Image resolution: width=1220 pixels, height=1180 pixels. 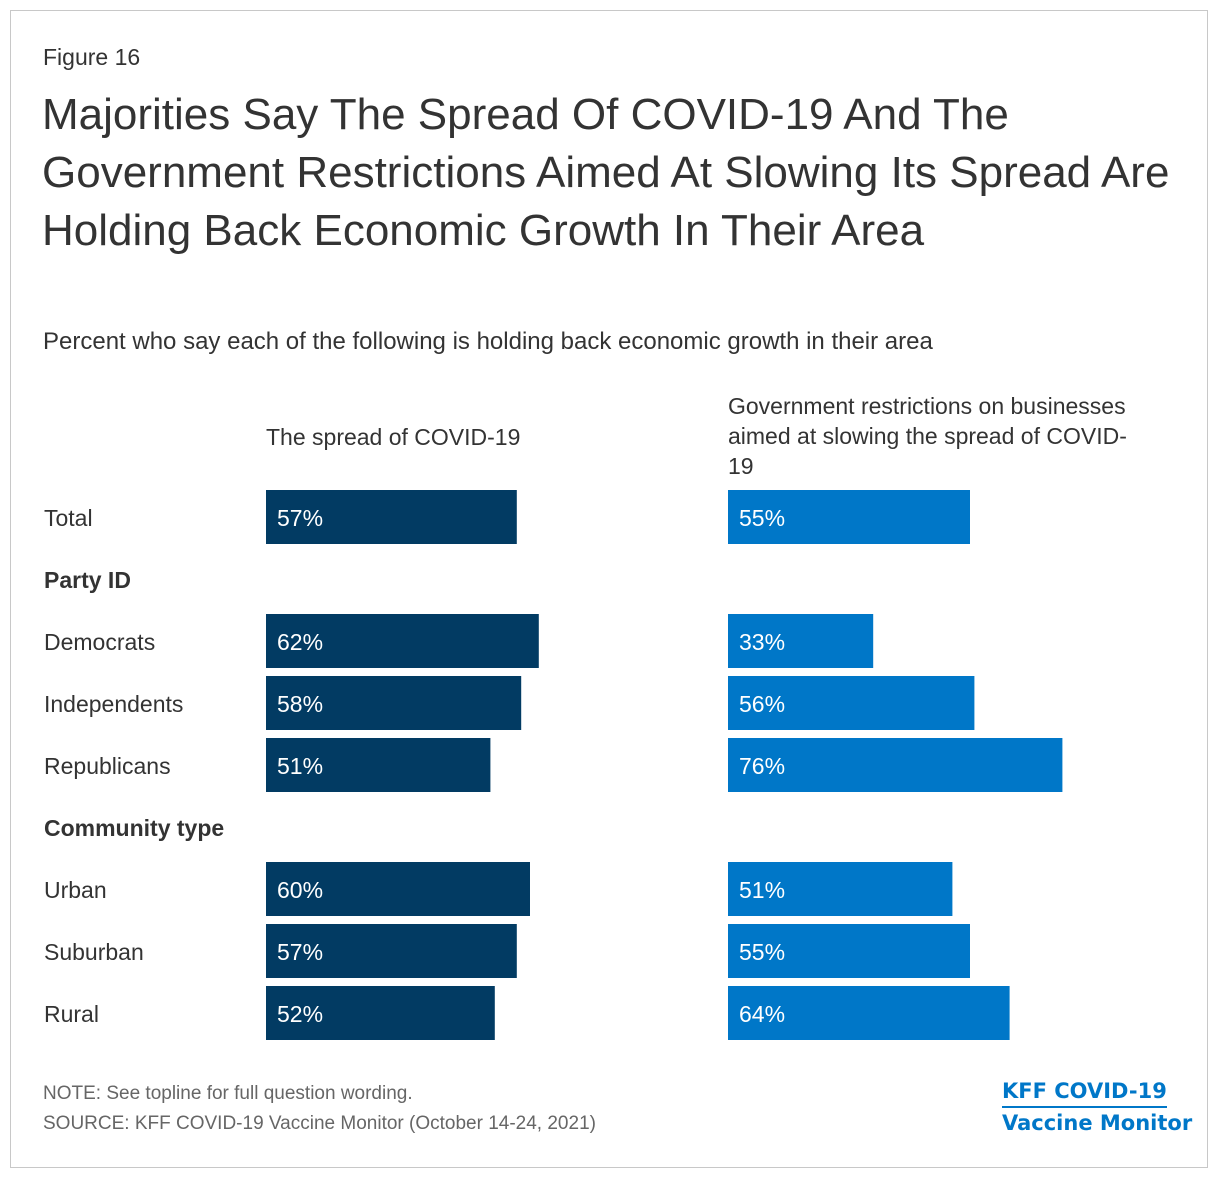 I want to click on bar-s2-rural, so click(x=869, y=1013).